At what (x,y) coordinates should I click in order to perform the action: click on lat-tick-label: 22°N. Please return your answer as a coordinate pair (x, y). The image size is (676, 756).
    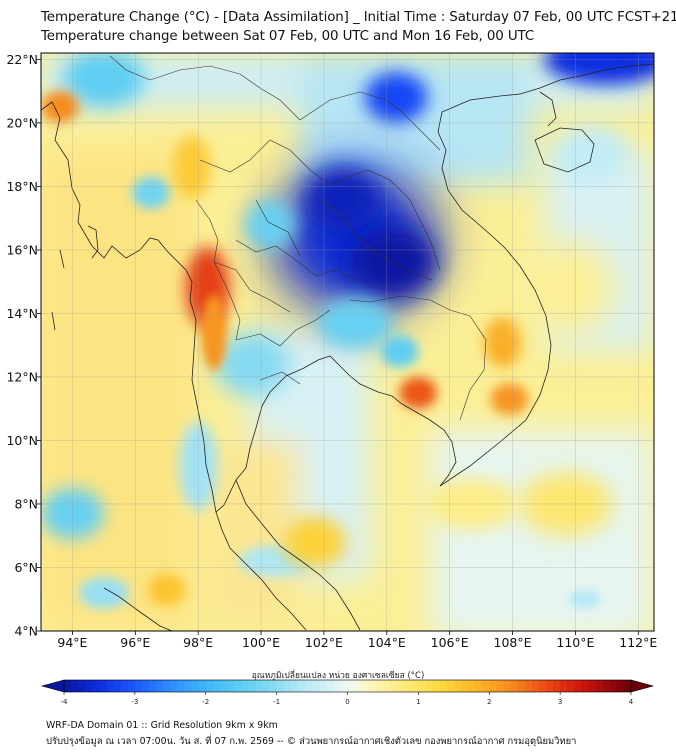
    Looking at the image, I should click on (22, 59).